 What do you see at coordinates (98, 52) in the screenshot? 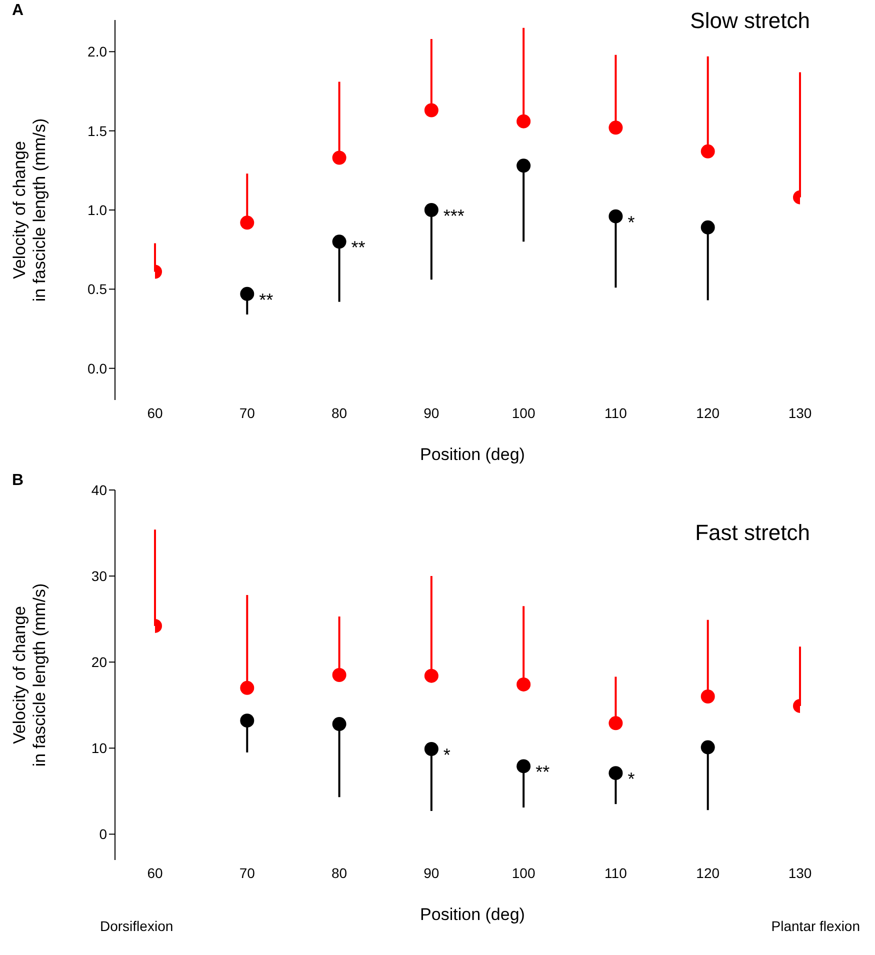
I see `y-tick-label: 2.0` at bounding box center [98, 52].